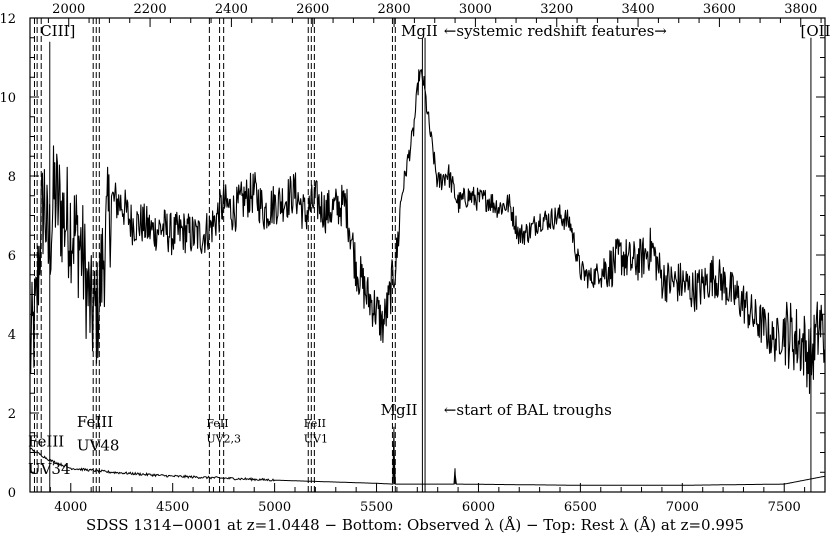 The height and width of the screenshot is (539, 830). I want to click on x-top-tick-label: 3000, so click(475, 9).